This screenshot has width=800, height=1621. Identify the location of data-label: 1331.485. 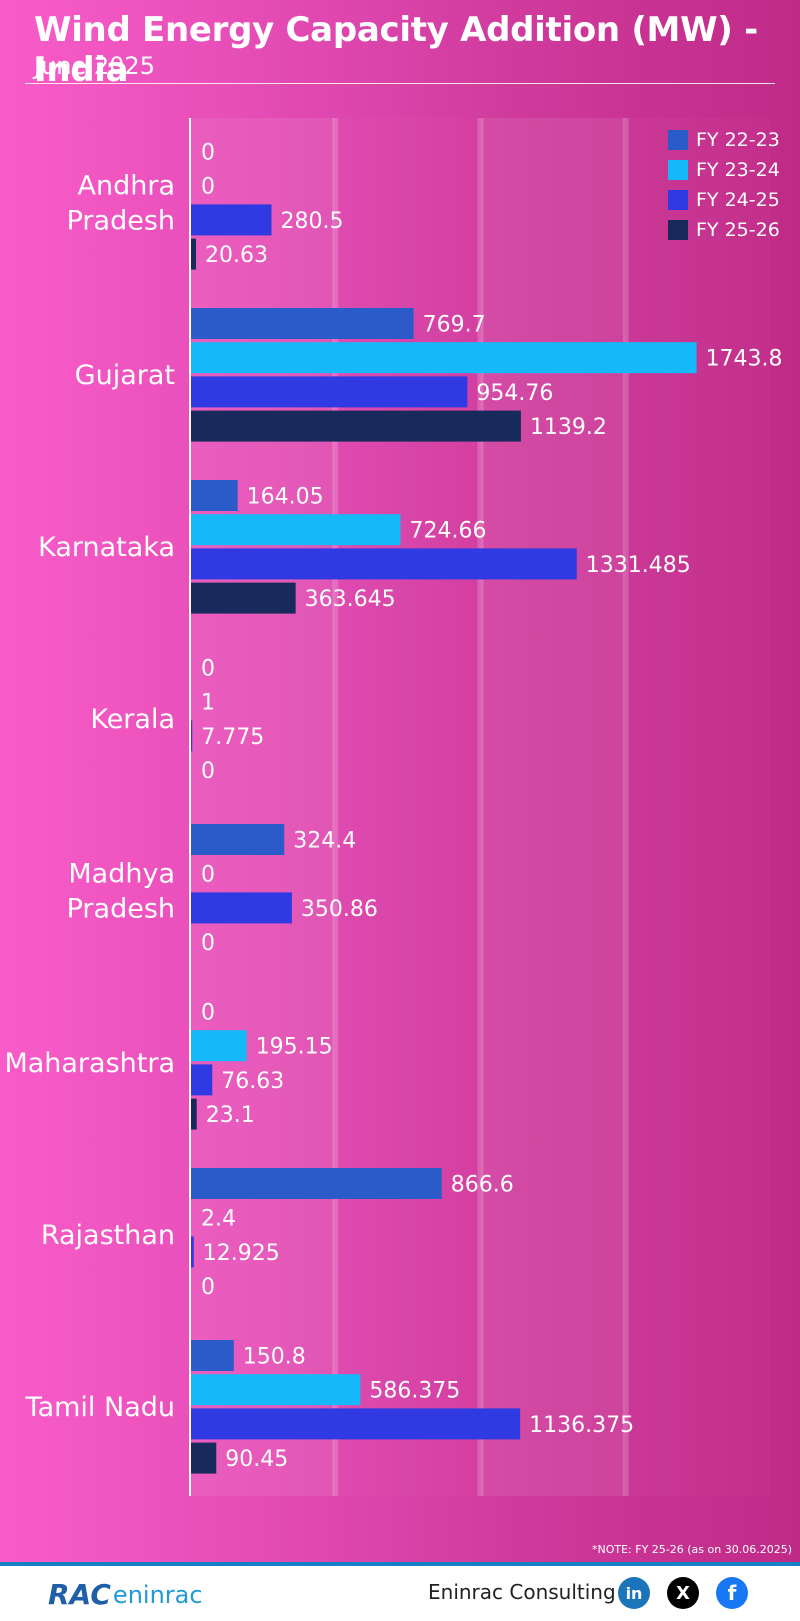
(638, 565).